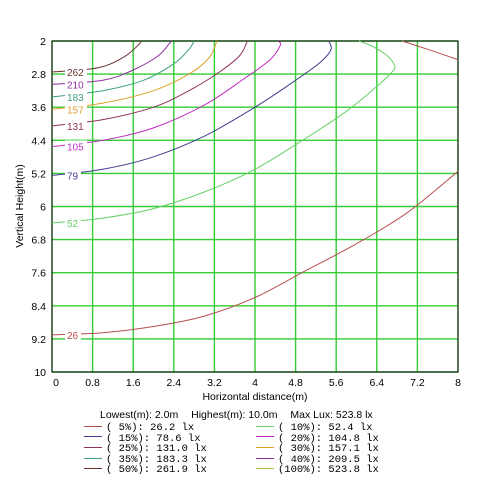 The image size is (480, 480). What do you see at coordinates (38, 174) in the screenshot?
I see `y-tick-label: 5.2` at bounding box center [38, 174].